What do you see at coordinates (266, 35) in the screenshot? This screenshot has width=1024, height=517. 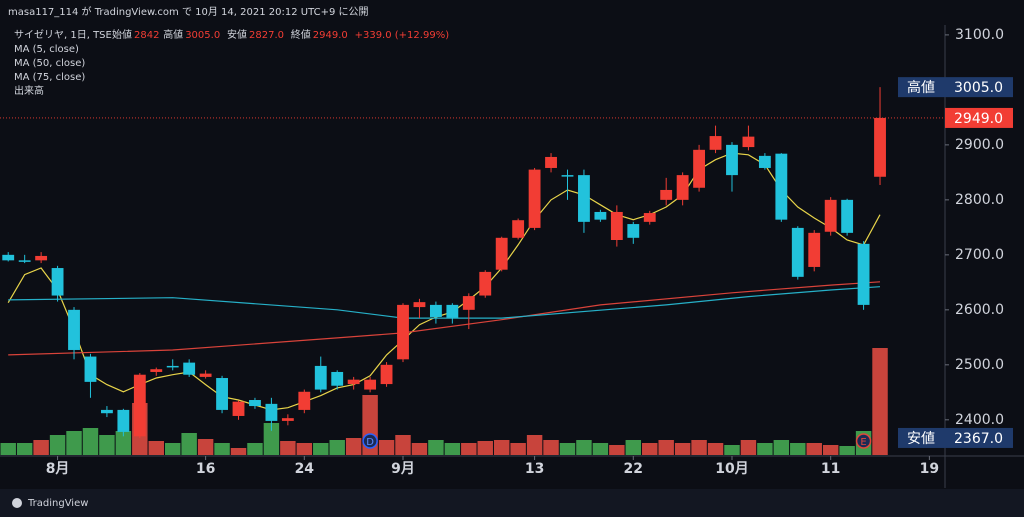 I see `ohlc-value: 2827.0` at bounding box center [266, 35].